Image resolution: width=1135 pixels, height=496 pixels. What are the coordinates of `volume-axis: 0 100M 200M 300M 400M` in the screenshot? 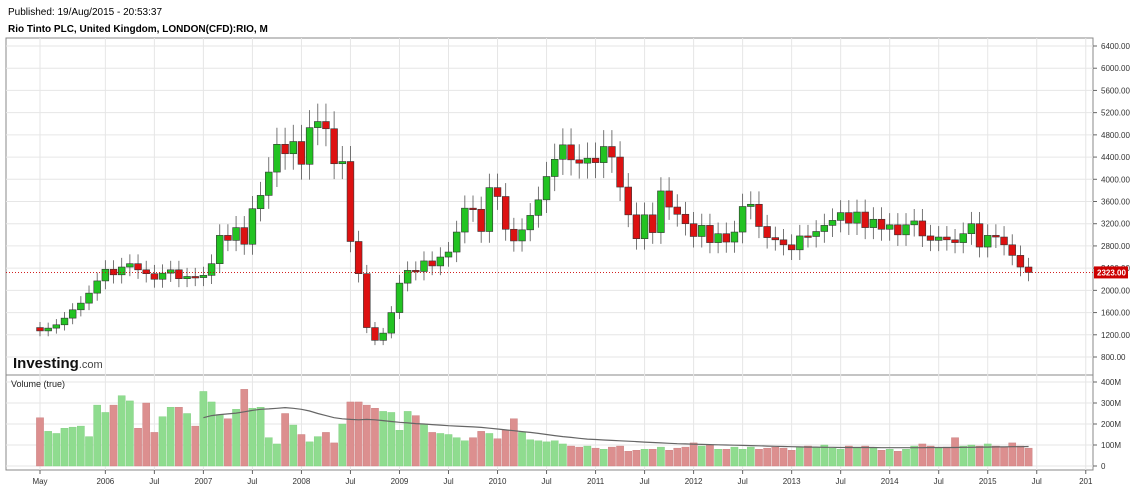 It's located at (1107, 424).